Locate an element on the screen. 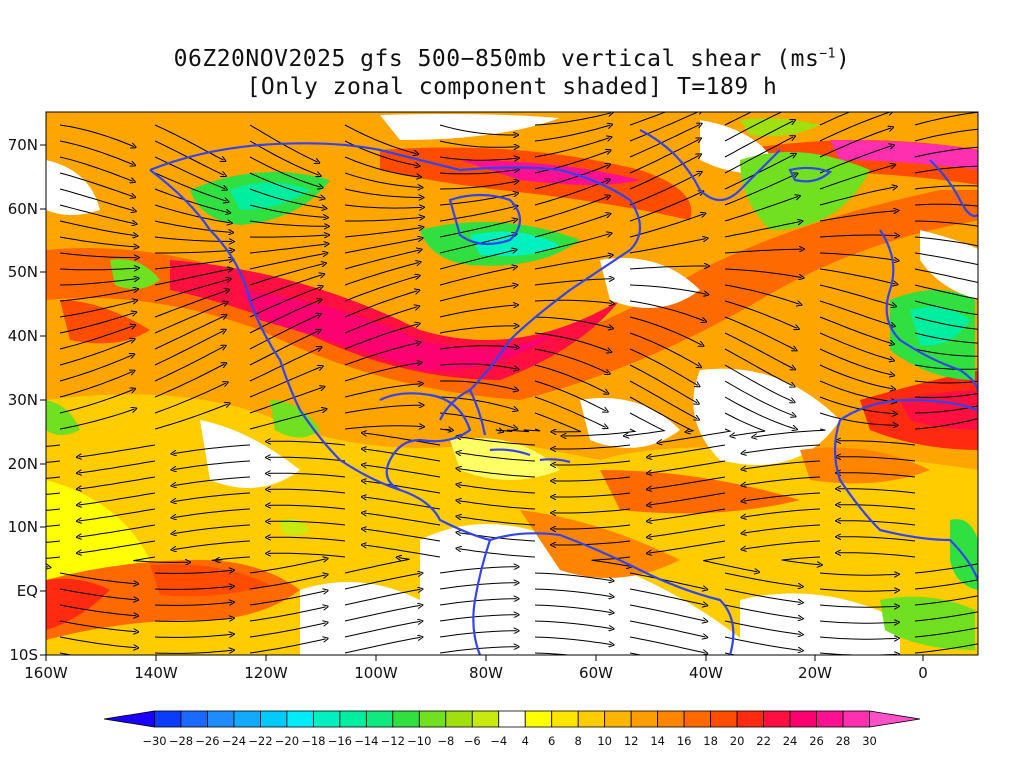 This screenshot has width=1024, height=768. latitude-labels: 70N 60N 50N 40N 30N 20N 10N EQ 10S is located at coordinates (27, 400).